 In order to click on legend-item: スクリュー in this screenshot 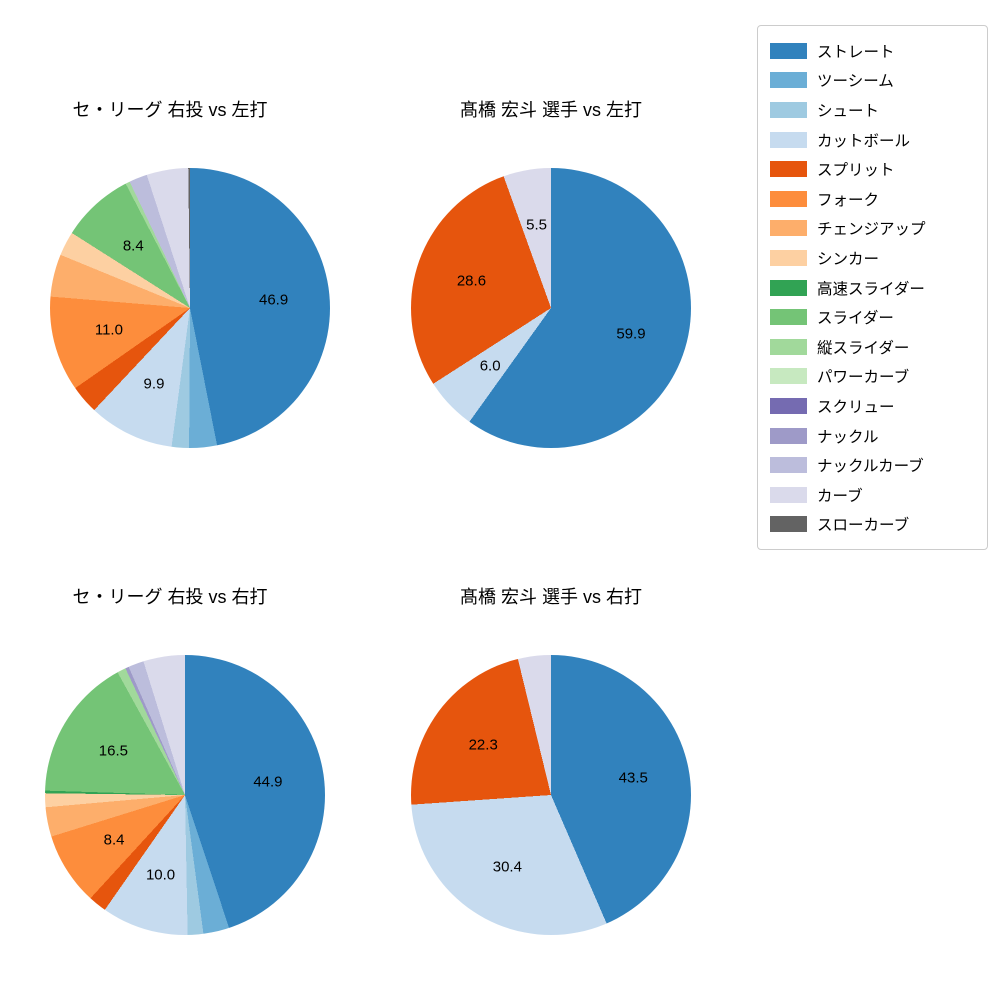, I will do `click(872, 406)`.